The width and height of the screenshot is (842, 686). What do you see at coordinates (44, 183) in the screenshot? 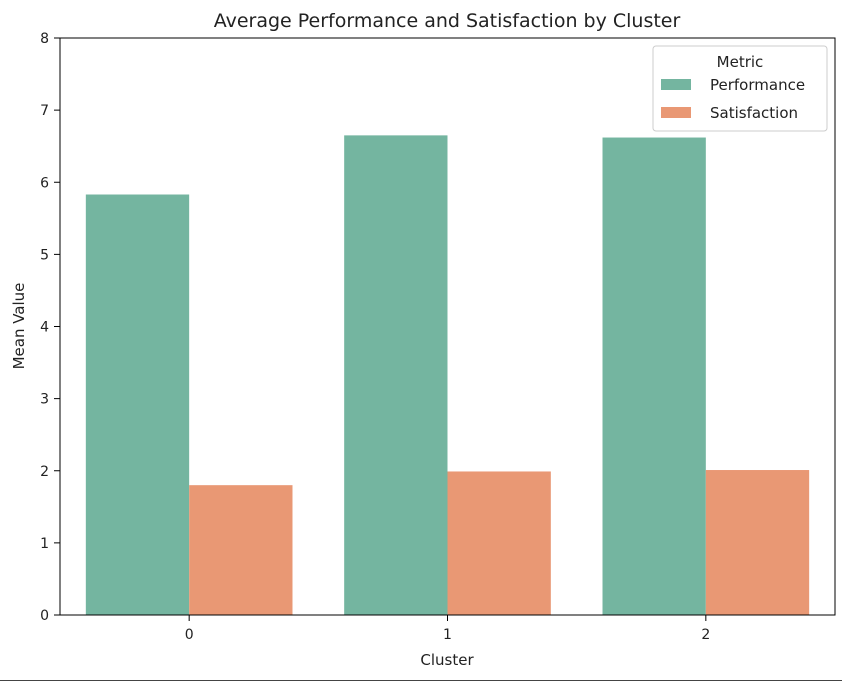
I see `y-tick-label: 6` at bounding box center [44, 183].